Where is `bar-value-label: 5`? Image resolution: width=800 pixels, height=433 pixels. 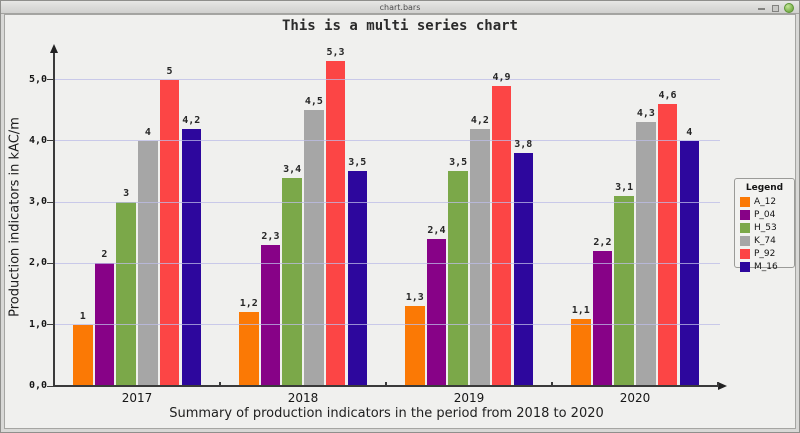
bar-value-label: 5 is located at coordinates (169, 71).